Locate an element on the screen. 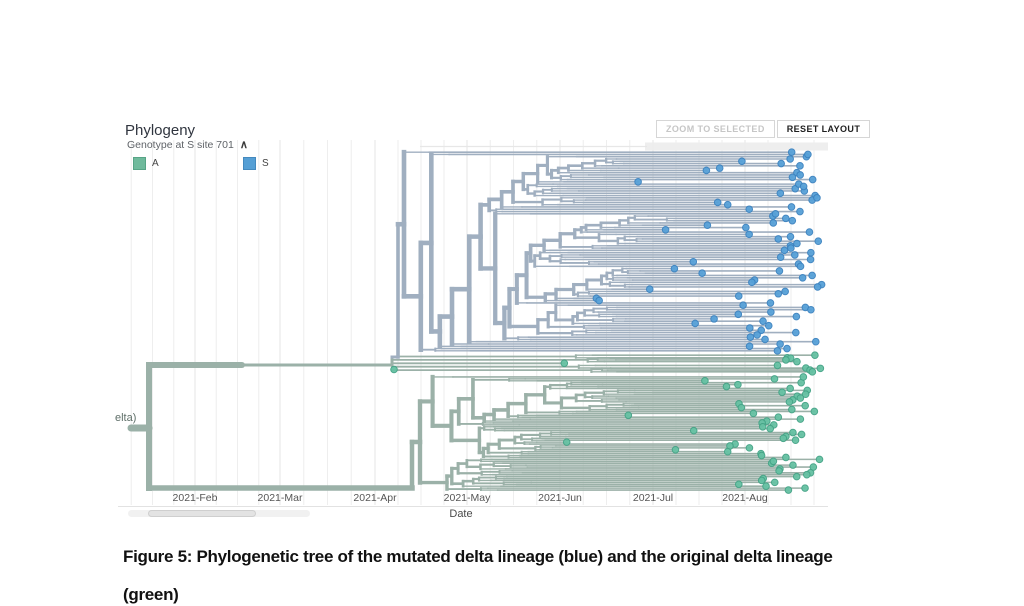  scrollbar-track is located at coordinates (219, 513).